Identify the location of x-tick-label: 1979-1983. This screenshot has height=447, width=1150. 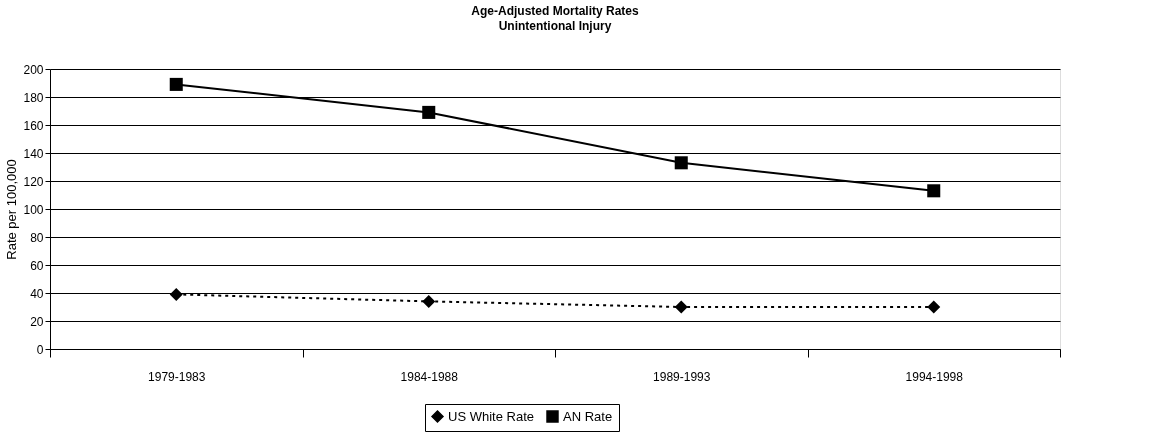
(177, 376).